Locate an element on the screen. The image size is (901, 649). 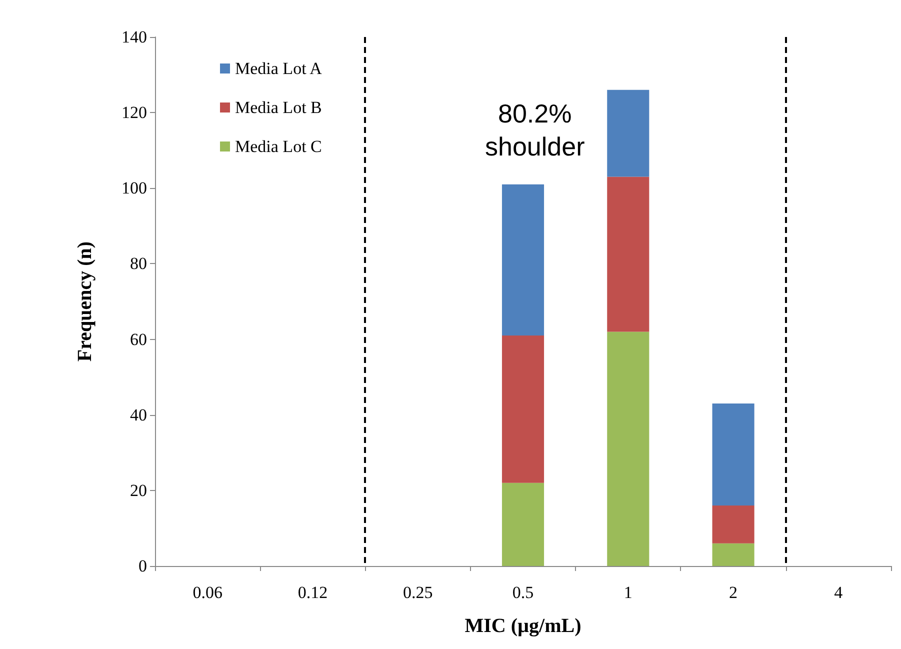
x-tick-label: 0.5 is located at coordinates (523, 592).